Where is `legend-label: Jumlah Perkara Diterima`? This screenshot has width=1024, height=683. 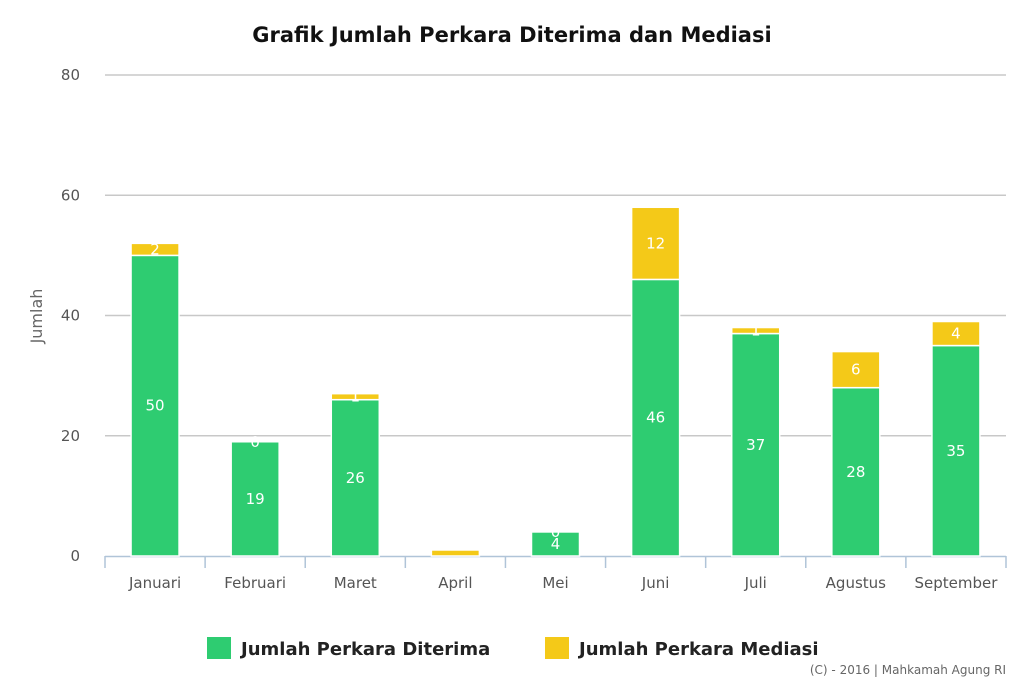 legend-label: Jumlah Perkara Diterima is located at coordinates (364, 649).